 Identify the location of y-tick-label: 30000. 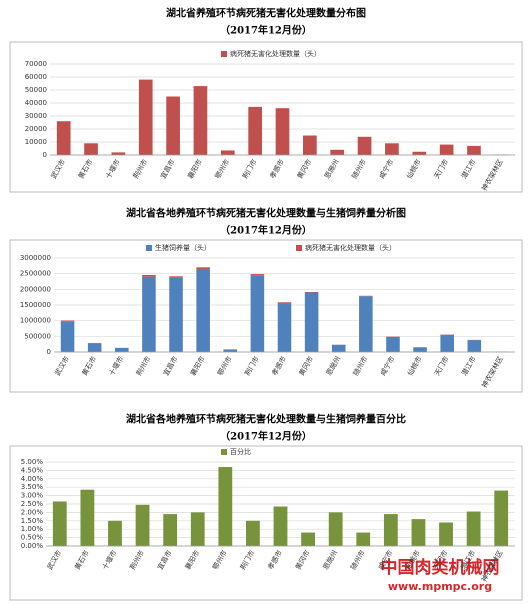
(36, 116).